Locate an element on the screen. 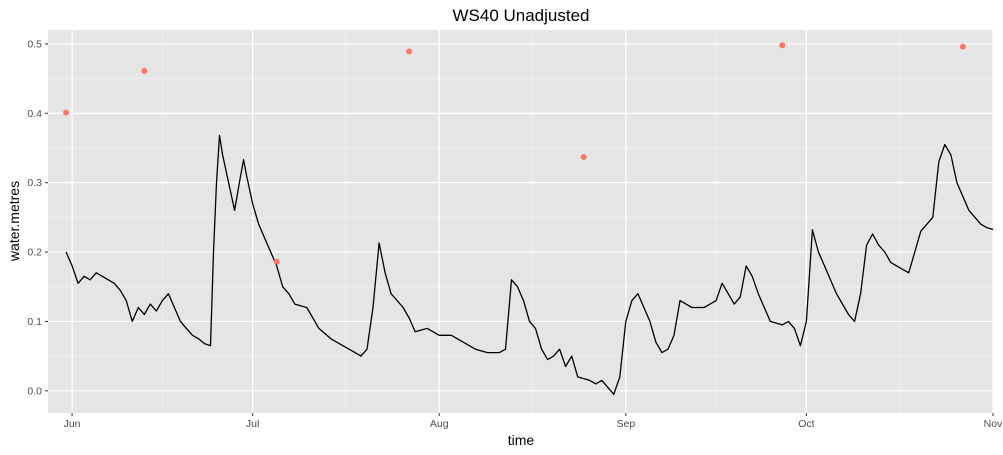 Image resolution: width=1003 pixels, height=455 pixels. x-axis-title: time is located at coordinates (521, 440).